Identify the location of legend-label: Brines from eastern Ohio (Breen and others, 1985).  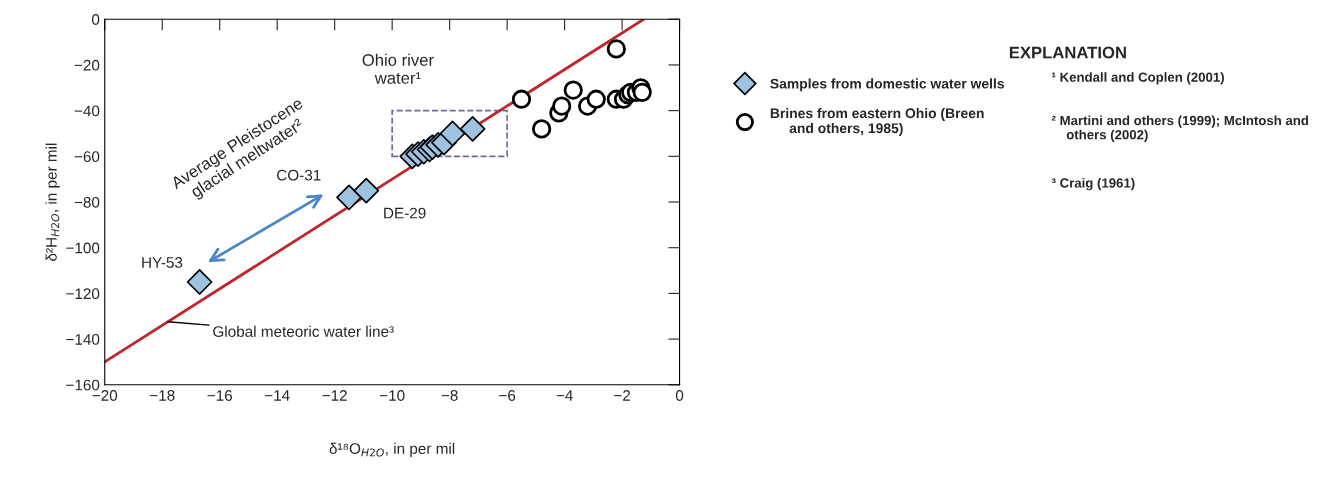
(877, 121).